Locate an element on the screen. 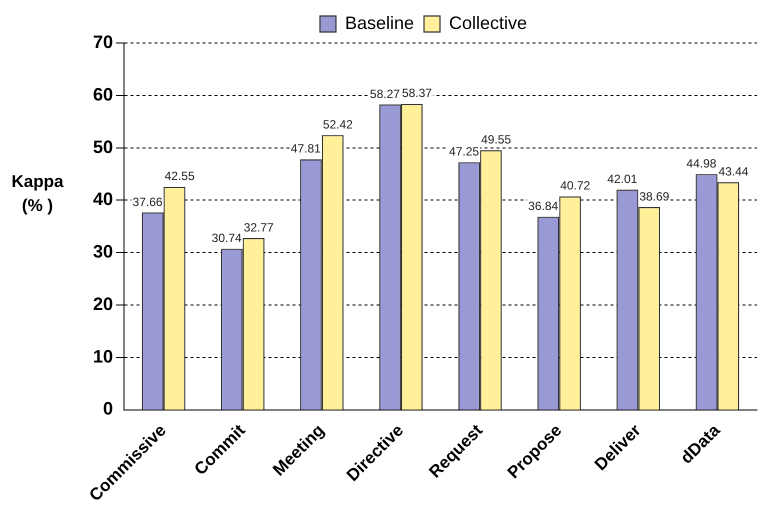 Image resolution: width=767 pixels, height=514 pixels. y-tick-label: 10 is located at coordinates (103, 356).